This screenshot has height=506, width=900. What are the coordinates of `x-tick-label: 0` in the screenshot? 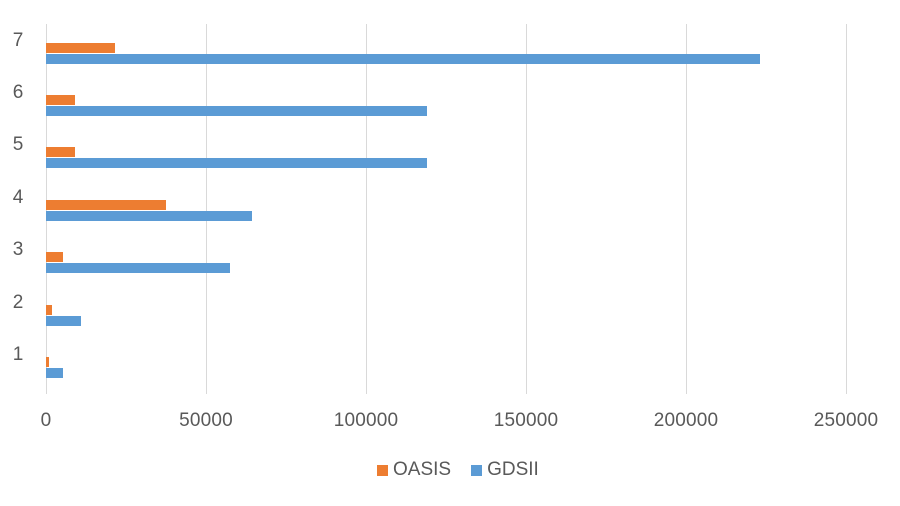 It's located at (46, 420).